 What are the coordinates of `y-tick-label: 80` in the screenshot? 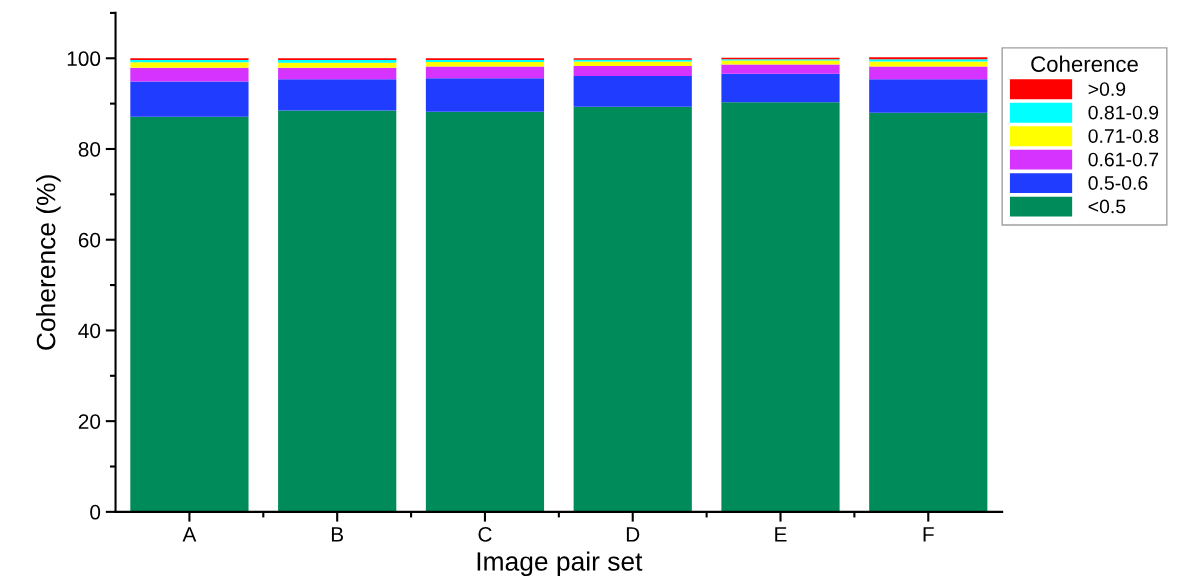 It's located at (89, 149).